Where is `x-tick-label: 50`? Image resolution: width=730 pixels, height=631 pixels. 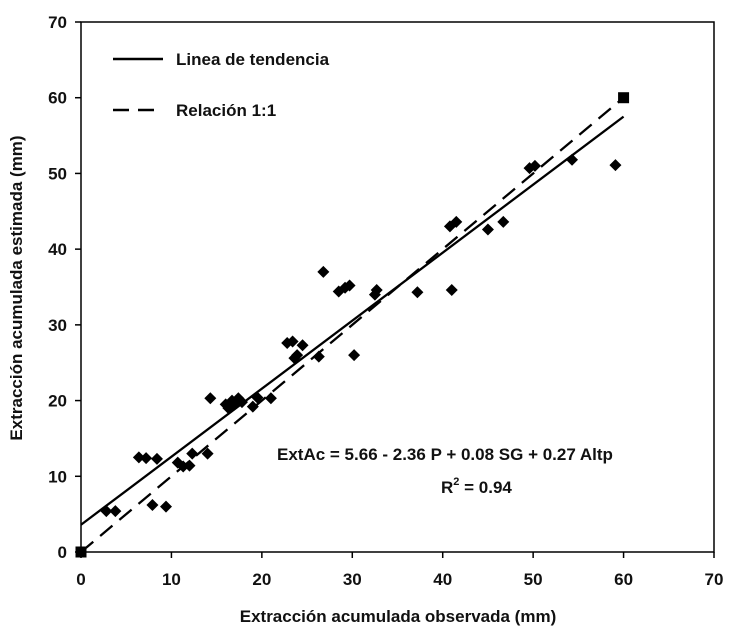
x-tick-label: 50 is located at coordinates (533, 579).